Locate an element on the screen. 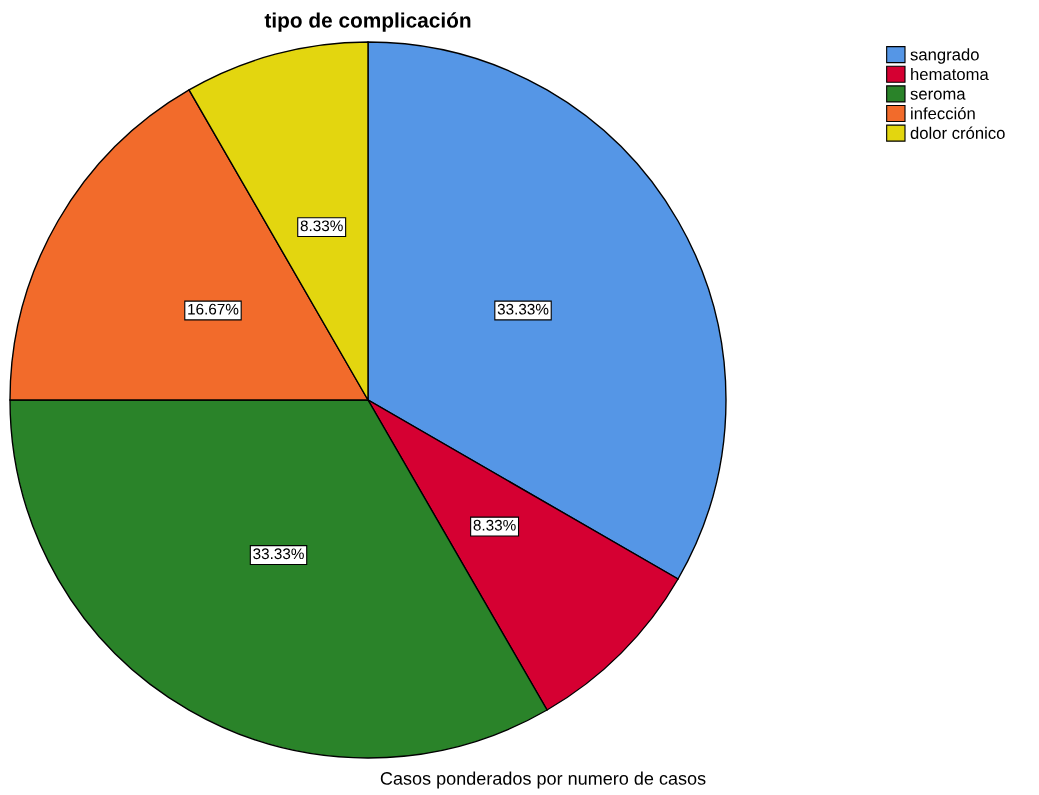 The width and height of the screenshot is (1039, 795). data-label: 16.67% is located at coordinates (213, 309).